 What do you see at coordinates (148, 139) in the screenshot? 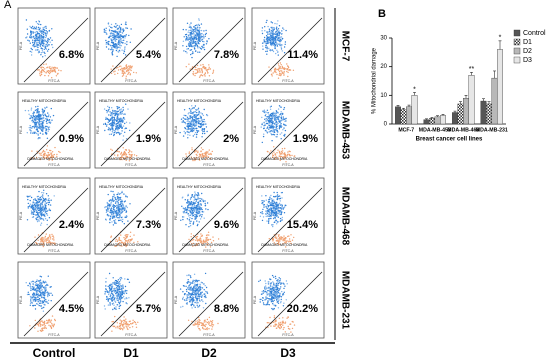
I see `percentage: 1.9%` at bounding box center [148, 139].